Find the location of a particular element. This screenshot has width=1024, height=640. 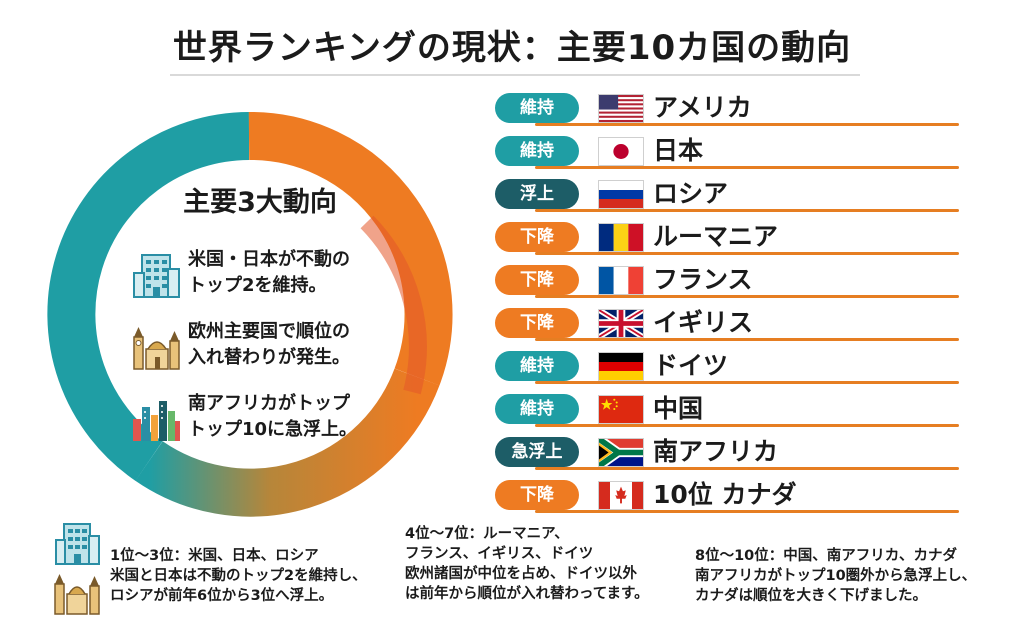

ranking-row: 急浮上 南アフリカ is located at coordinates (730, 452).